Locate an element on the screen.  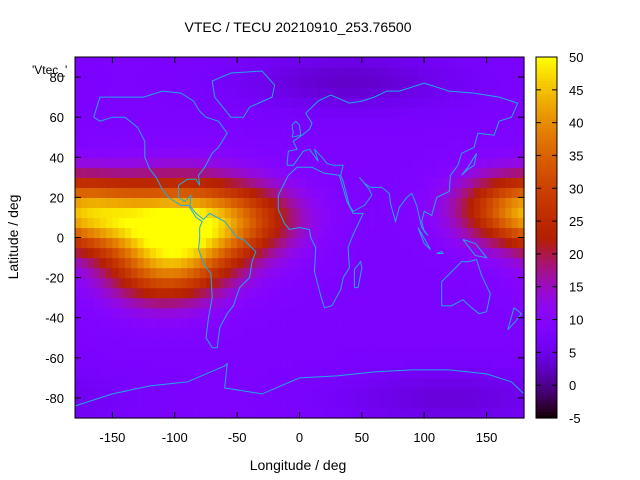
coastline-path is located at coordinates (358, 274).